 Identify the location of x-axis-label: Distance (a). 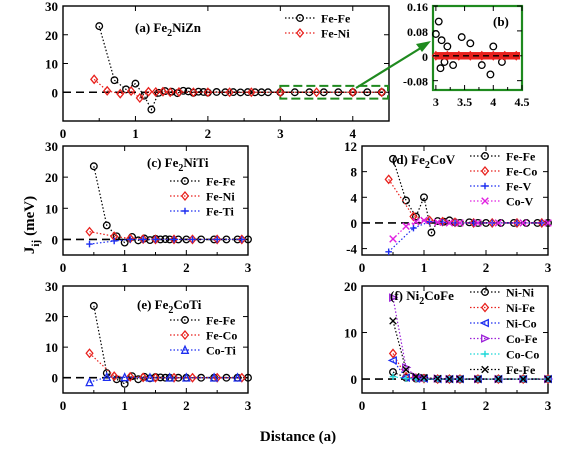
(298, 437).